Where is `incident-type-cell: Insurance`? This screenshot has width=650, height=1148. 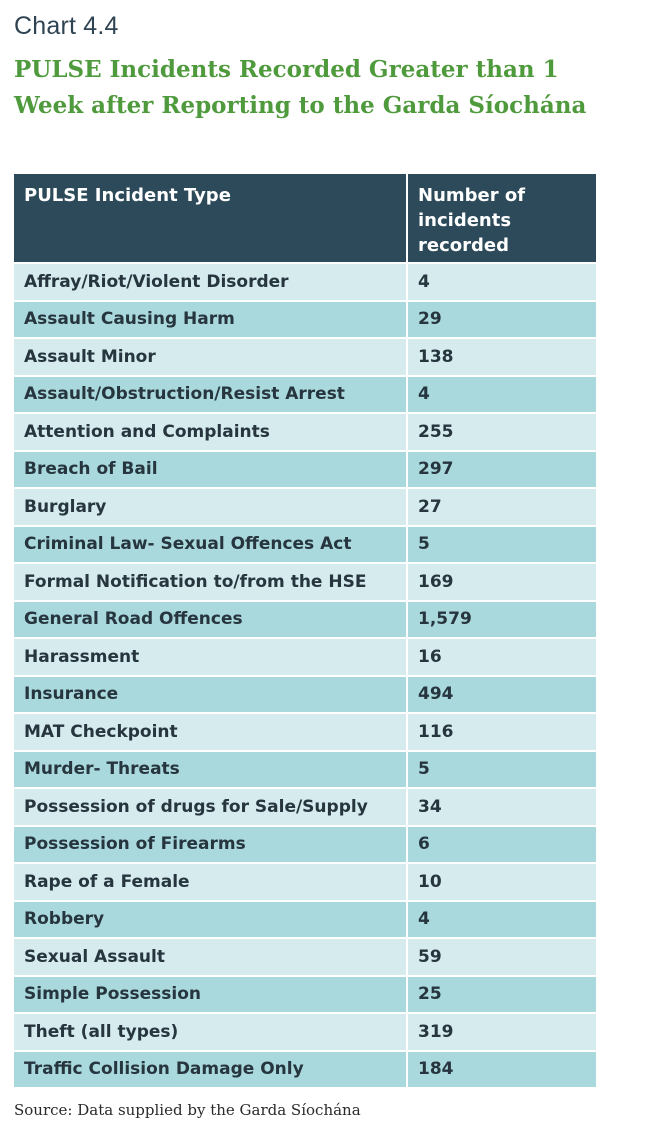
incident-type-cell: Insurance is located at coordinates (211, 694).